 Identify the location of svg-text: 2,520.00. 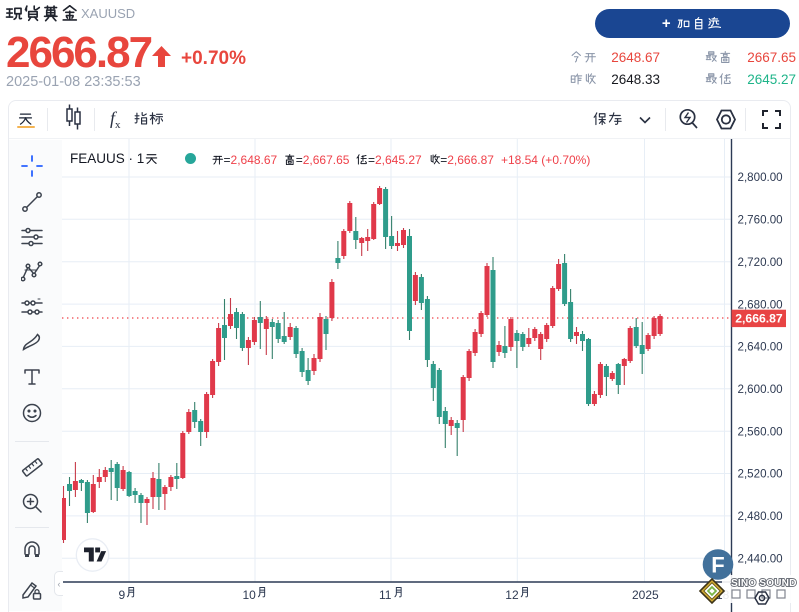
(760, 474).